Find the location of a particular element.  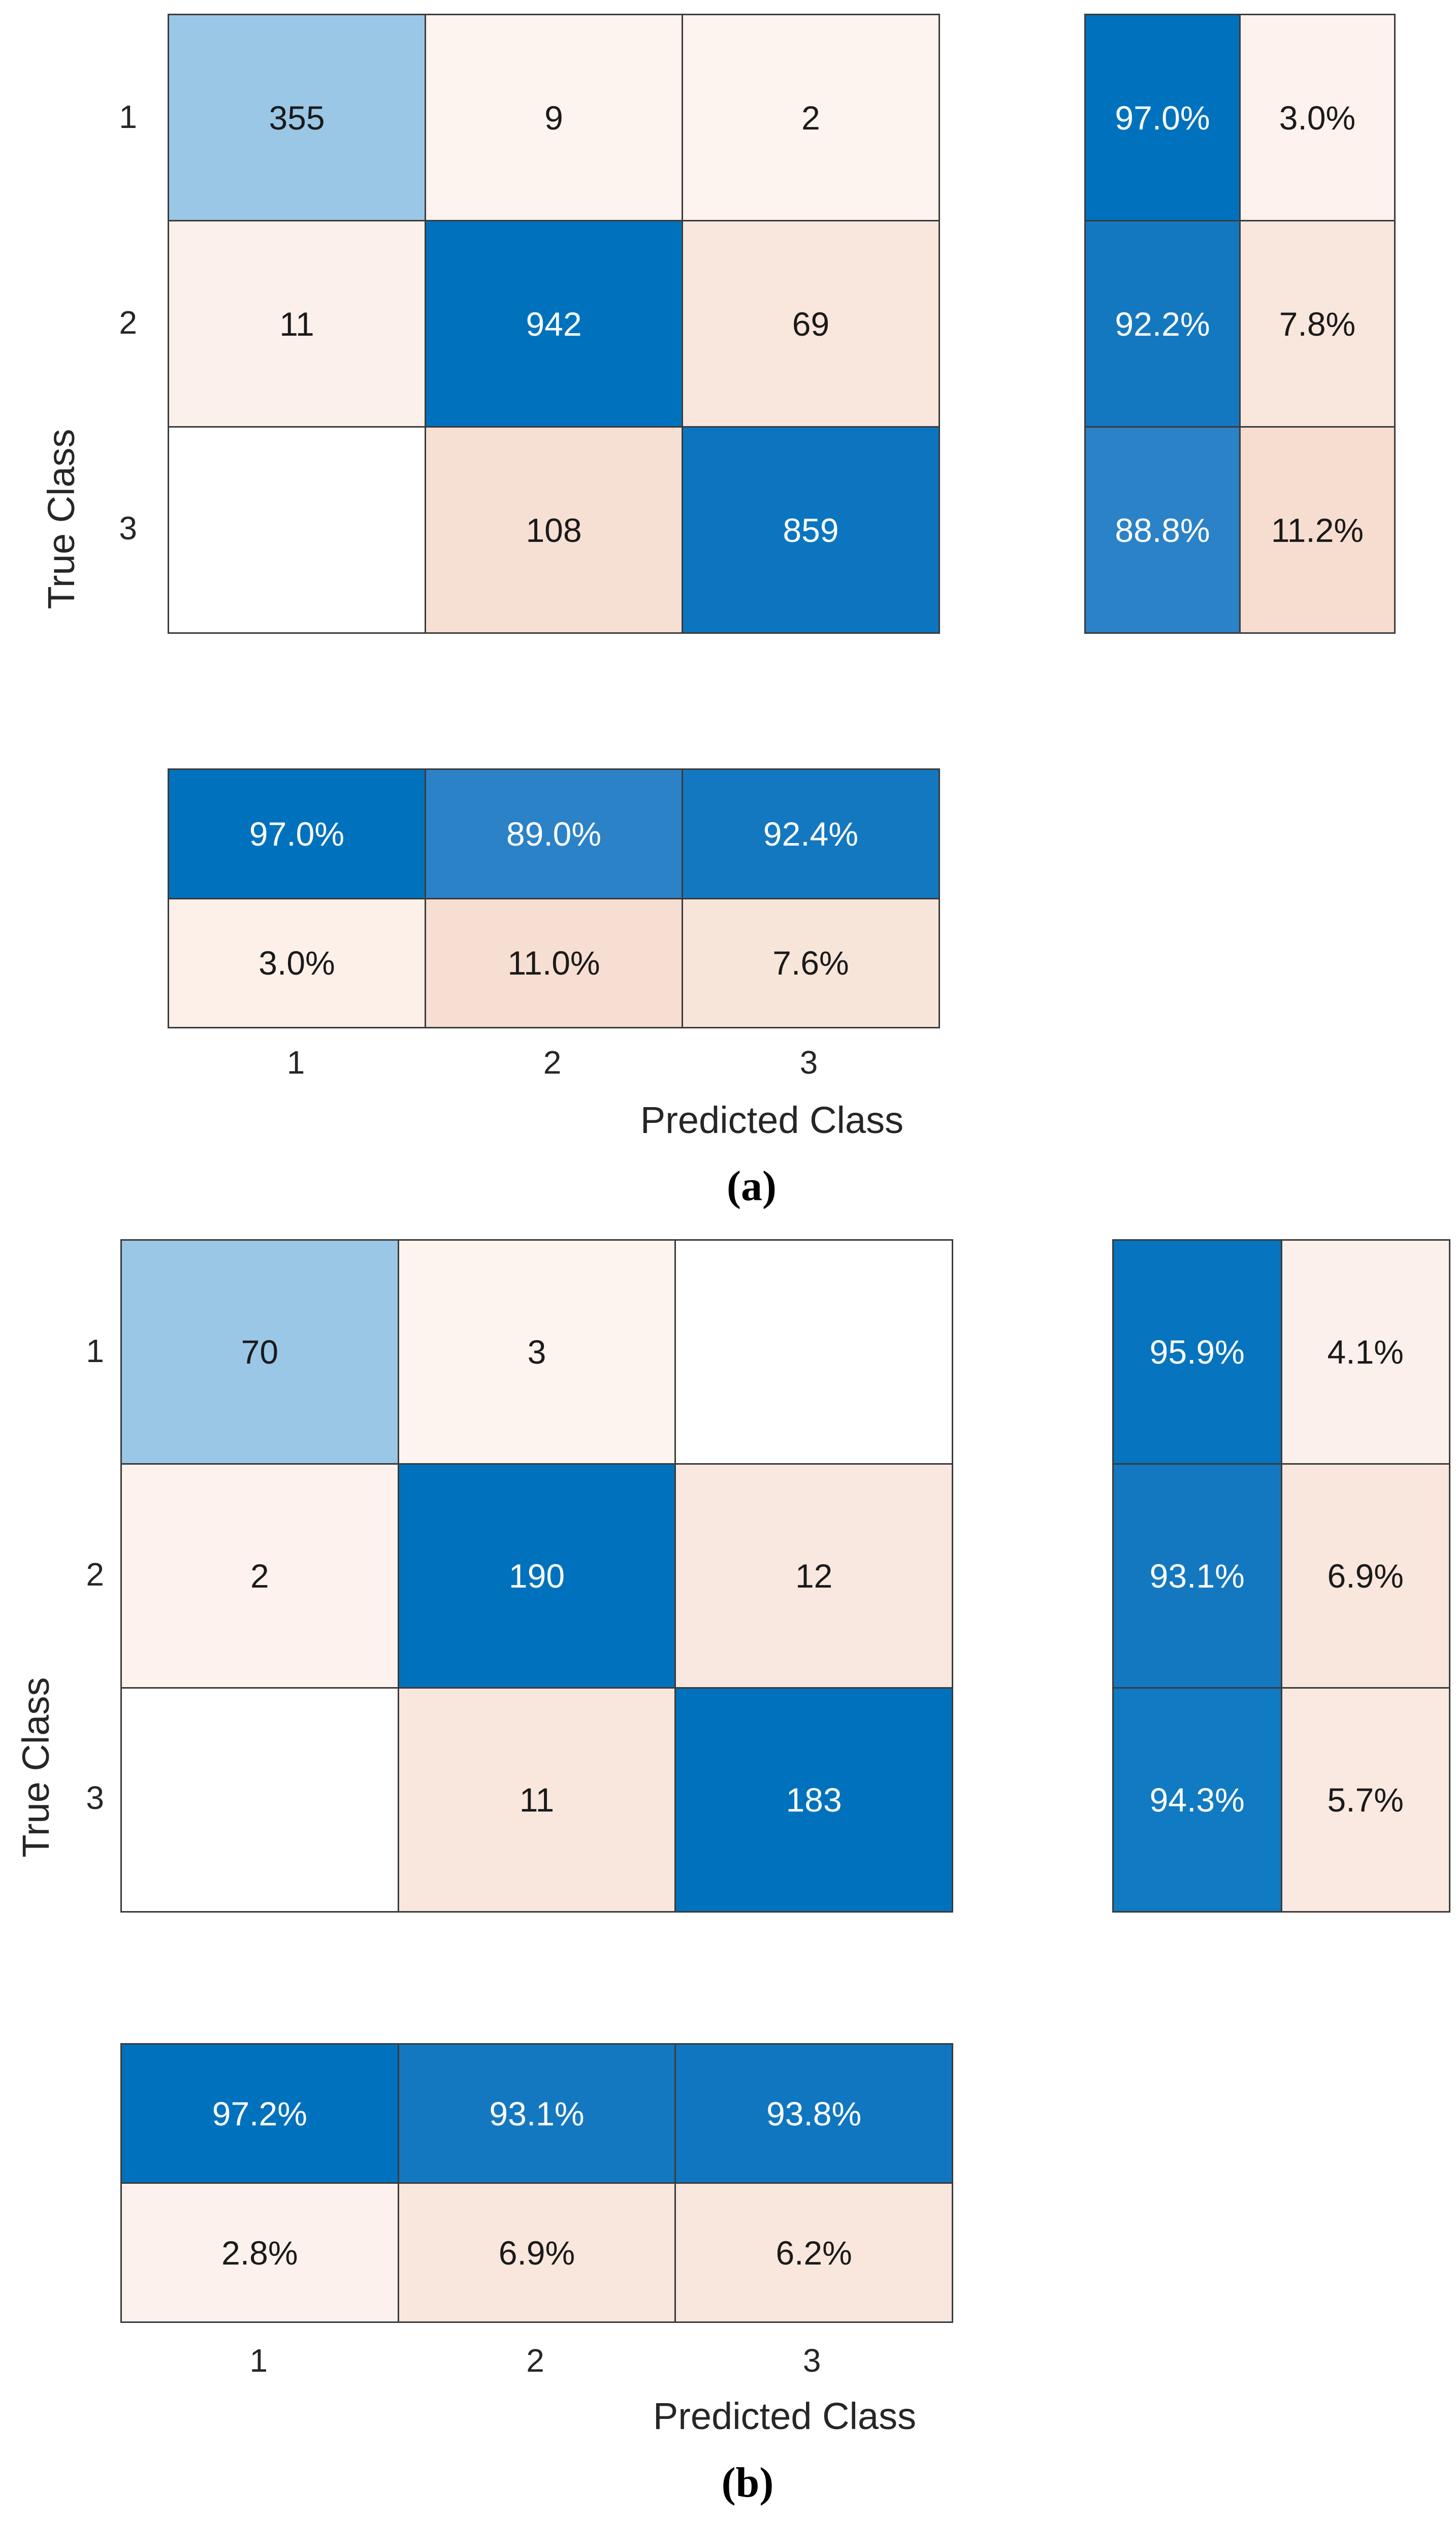

row-summary-cell: 88.8% is located at coordinates (1162, 530).